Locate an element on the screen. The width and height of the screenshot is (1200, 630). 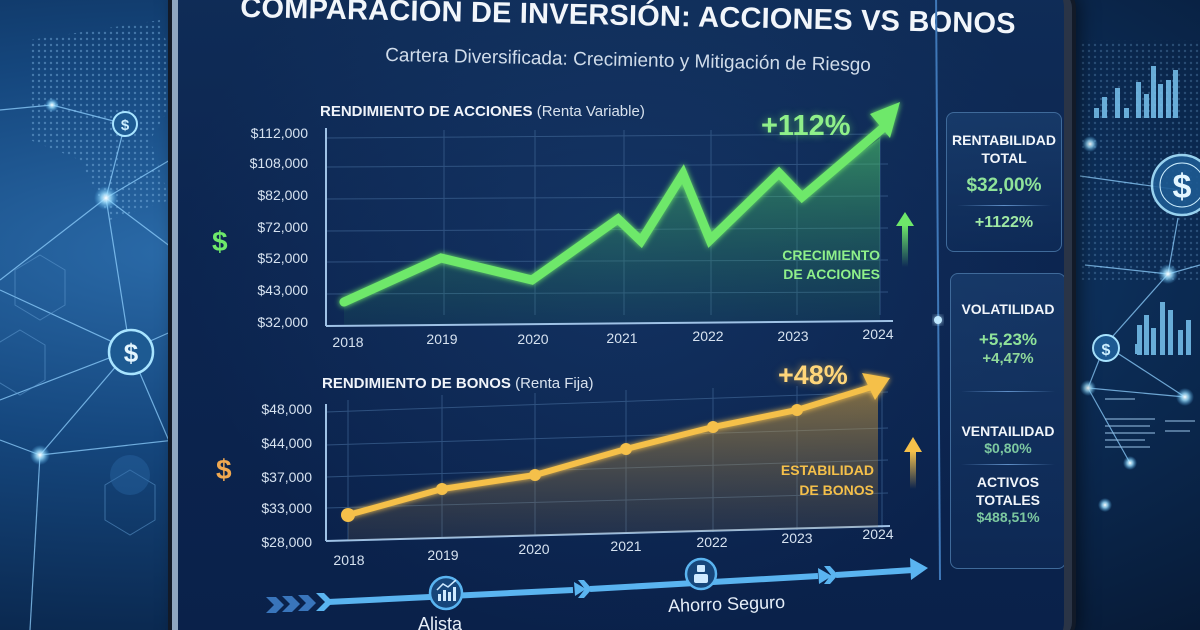
bonds-x-axis: 2018 2019 2020 2021 2022 2023 2024 is located at coordinates (613, 547).